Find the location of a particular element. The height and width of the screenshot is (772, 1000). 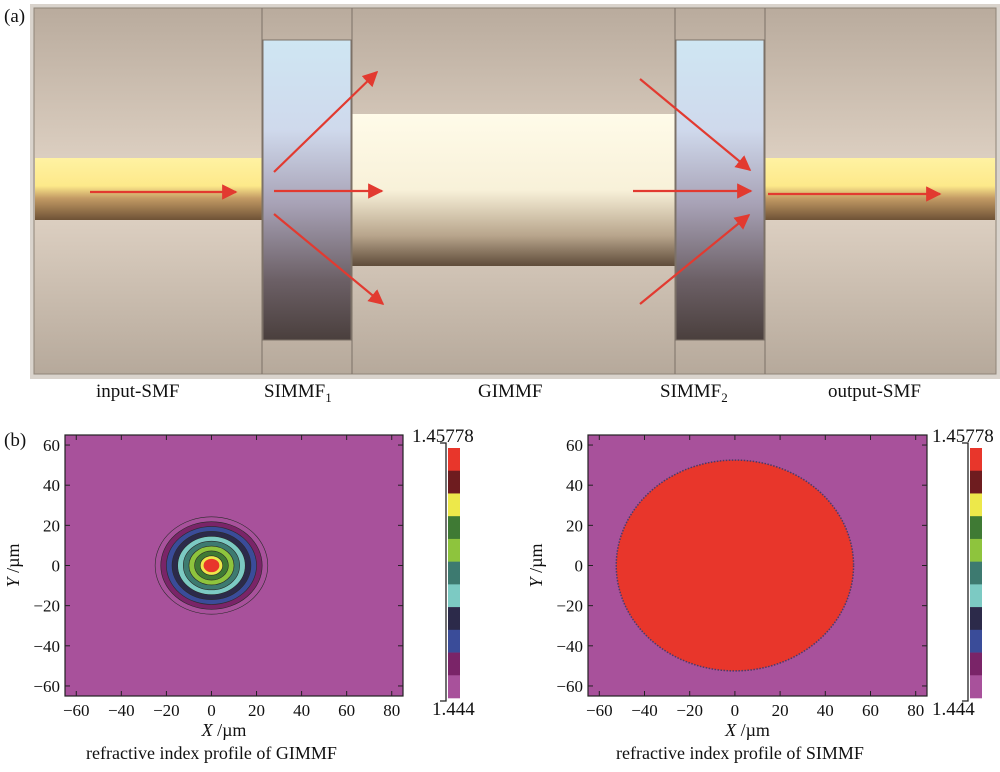

panel-b-tag: (b) is located at coordinates (15, 440).